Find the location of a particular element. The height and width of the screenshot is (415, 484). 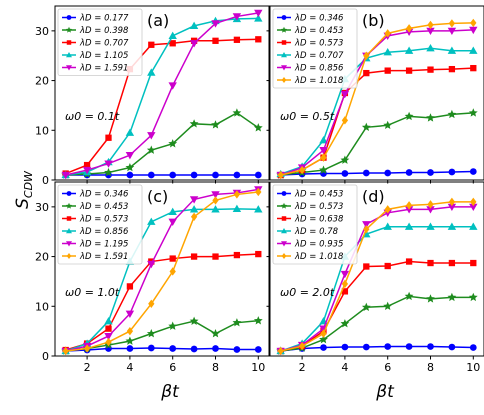

legend-label: λD = 0.856 is located at coordinates (319, 69).